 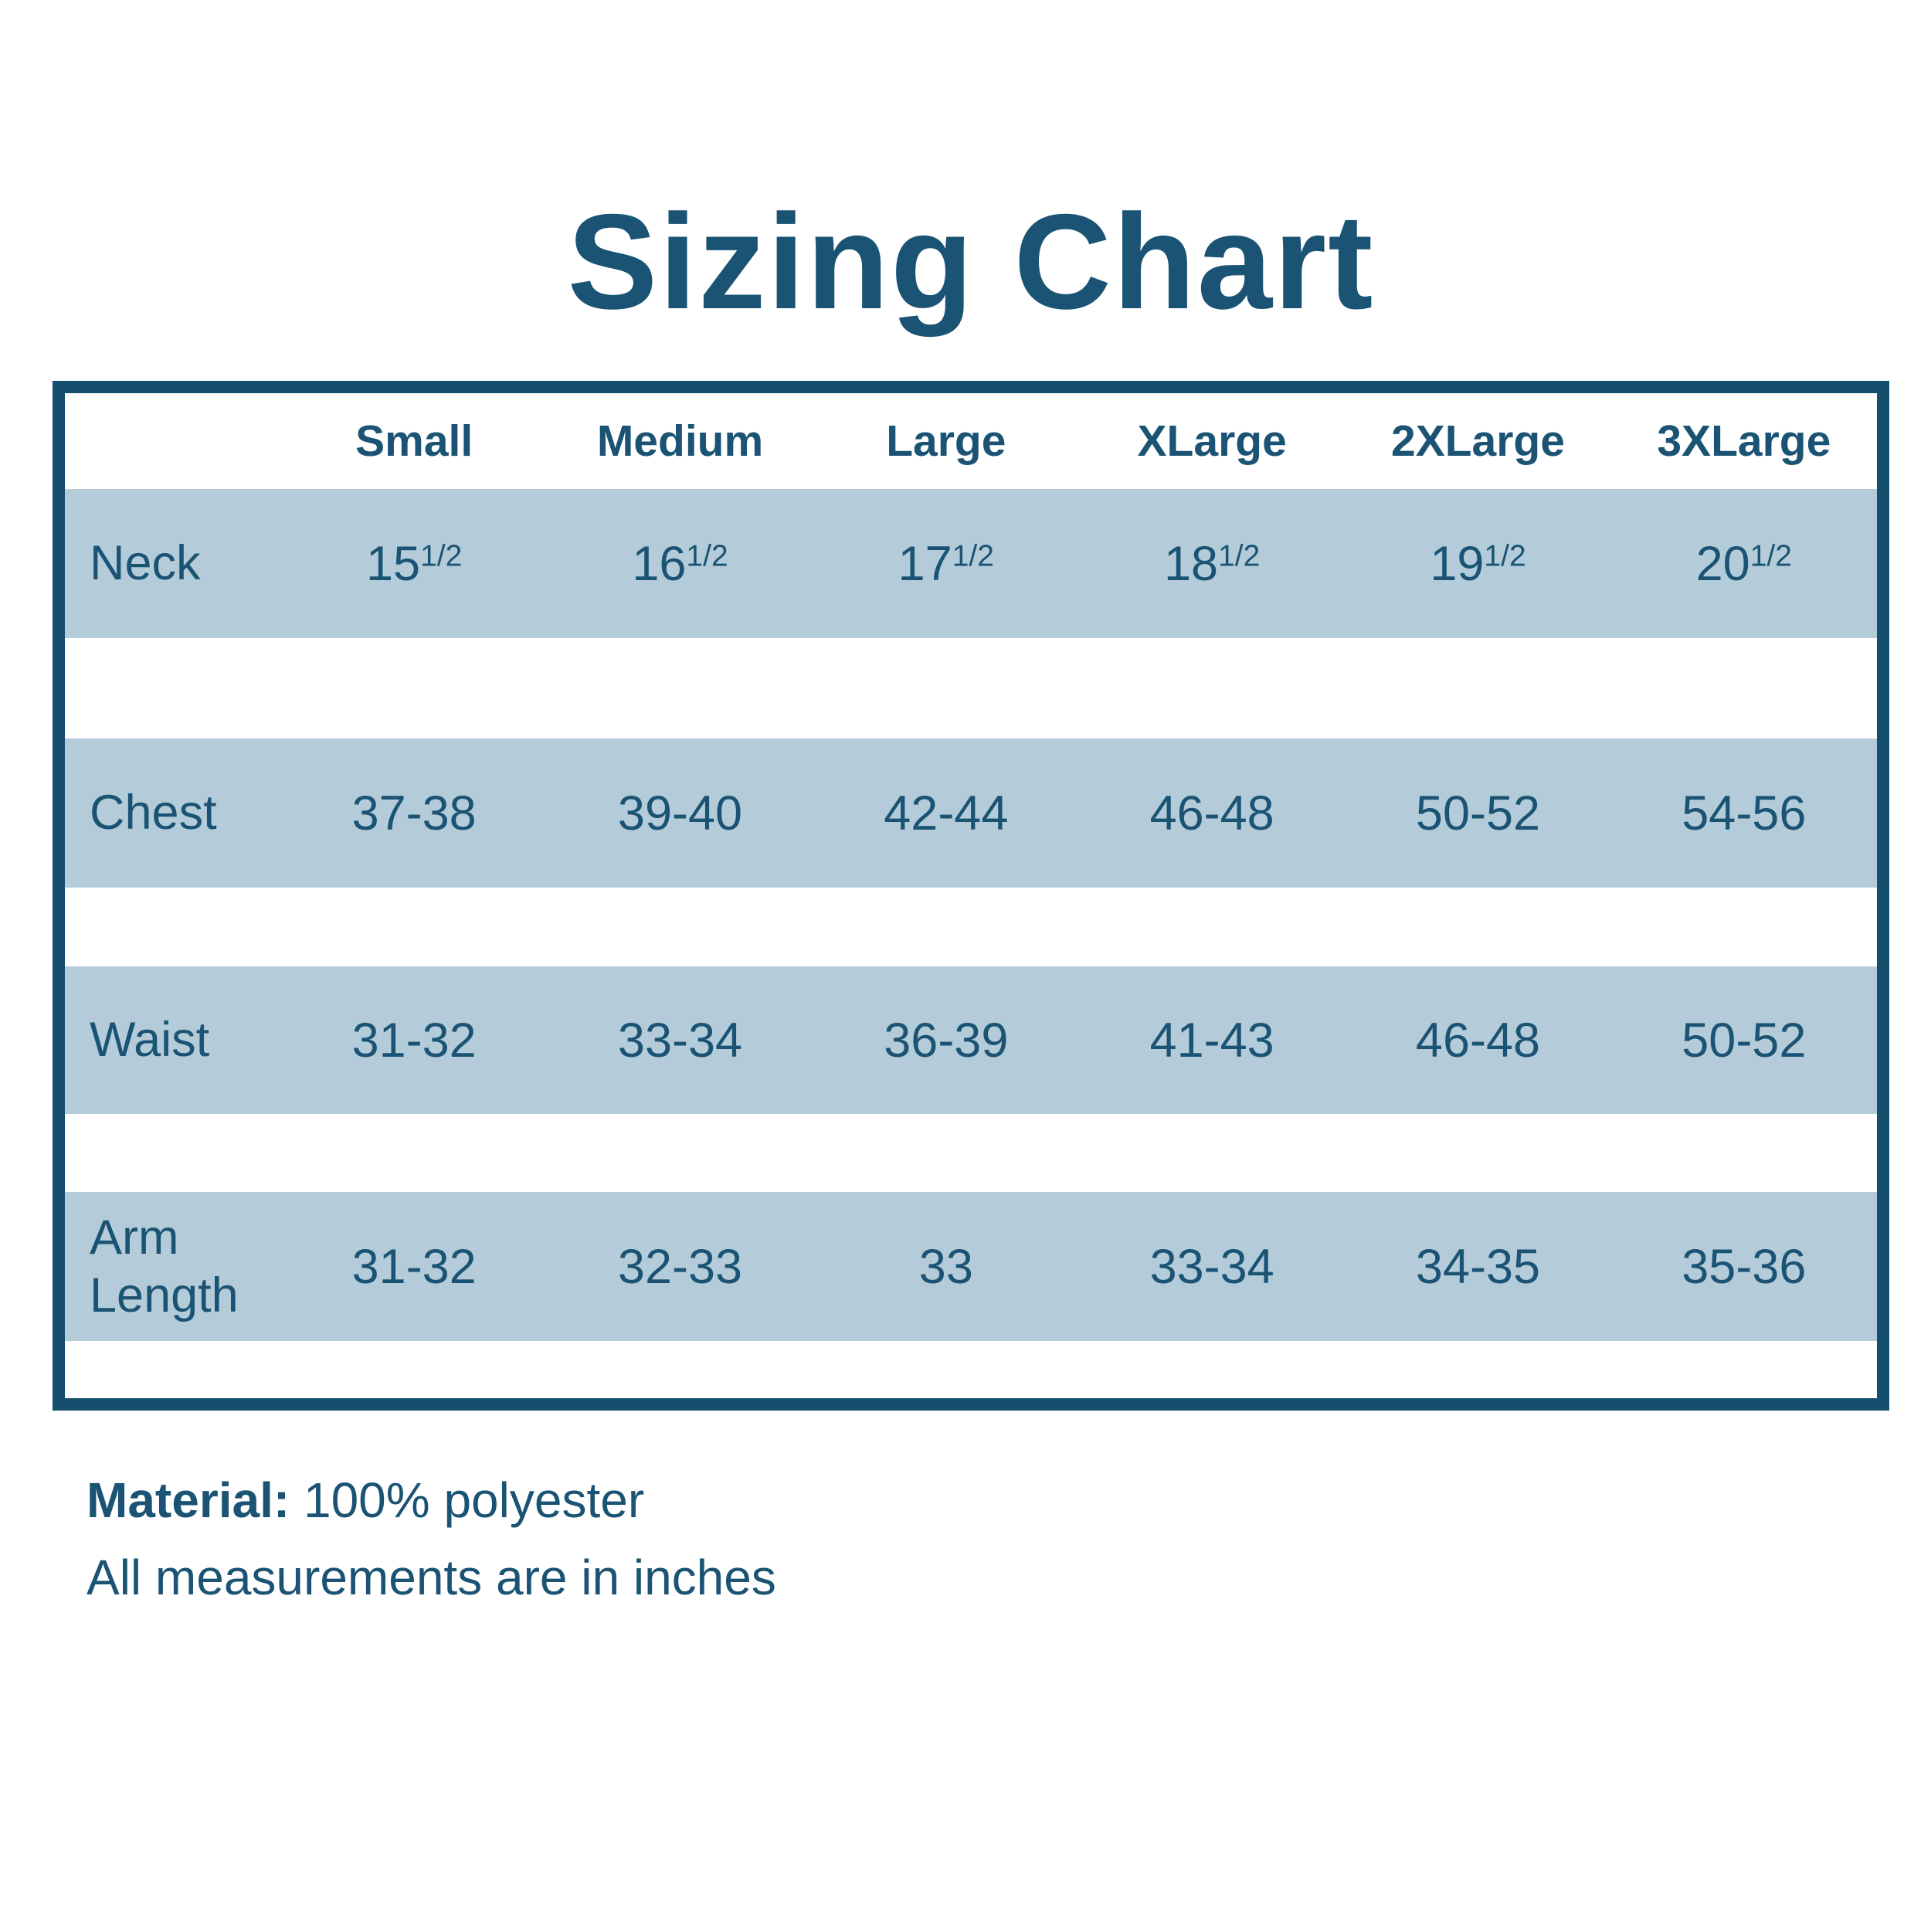 I want to click on row-label-arm-length: Arm Length, so click(x=164, y=1267).